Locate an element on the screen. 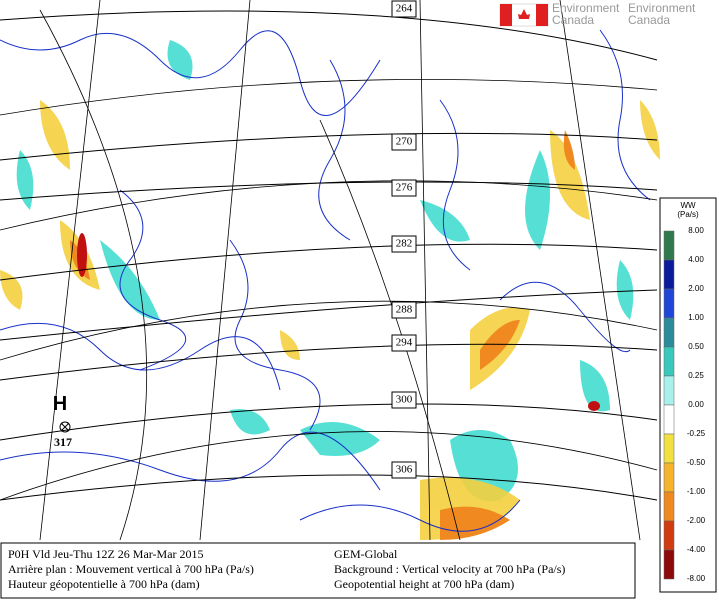 The width and height of the screenshot is (719, 600). contour-label: 300 is located at coordinates (404, 400).